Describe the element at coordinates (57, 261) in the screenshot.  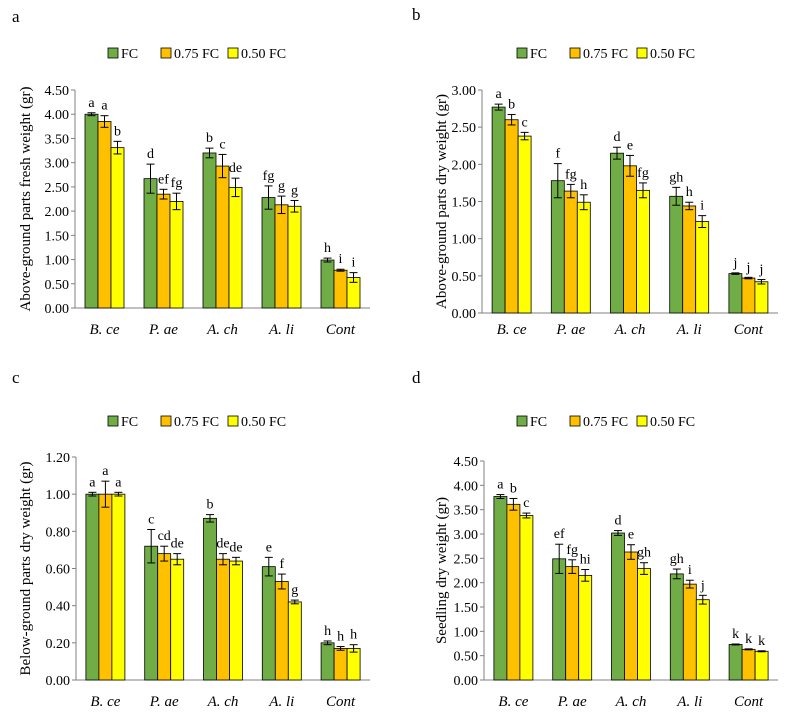
I see `y-tick-label: 1.00` at that location.